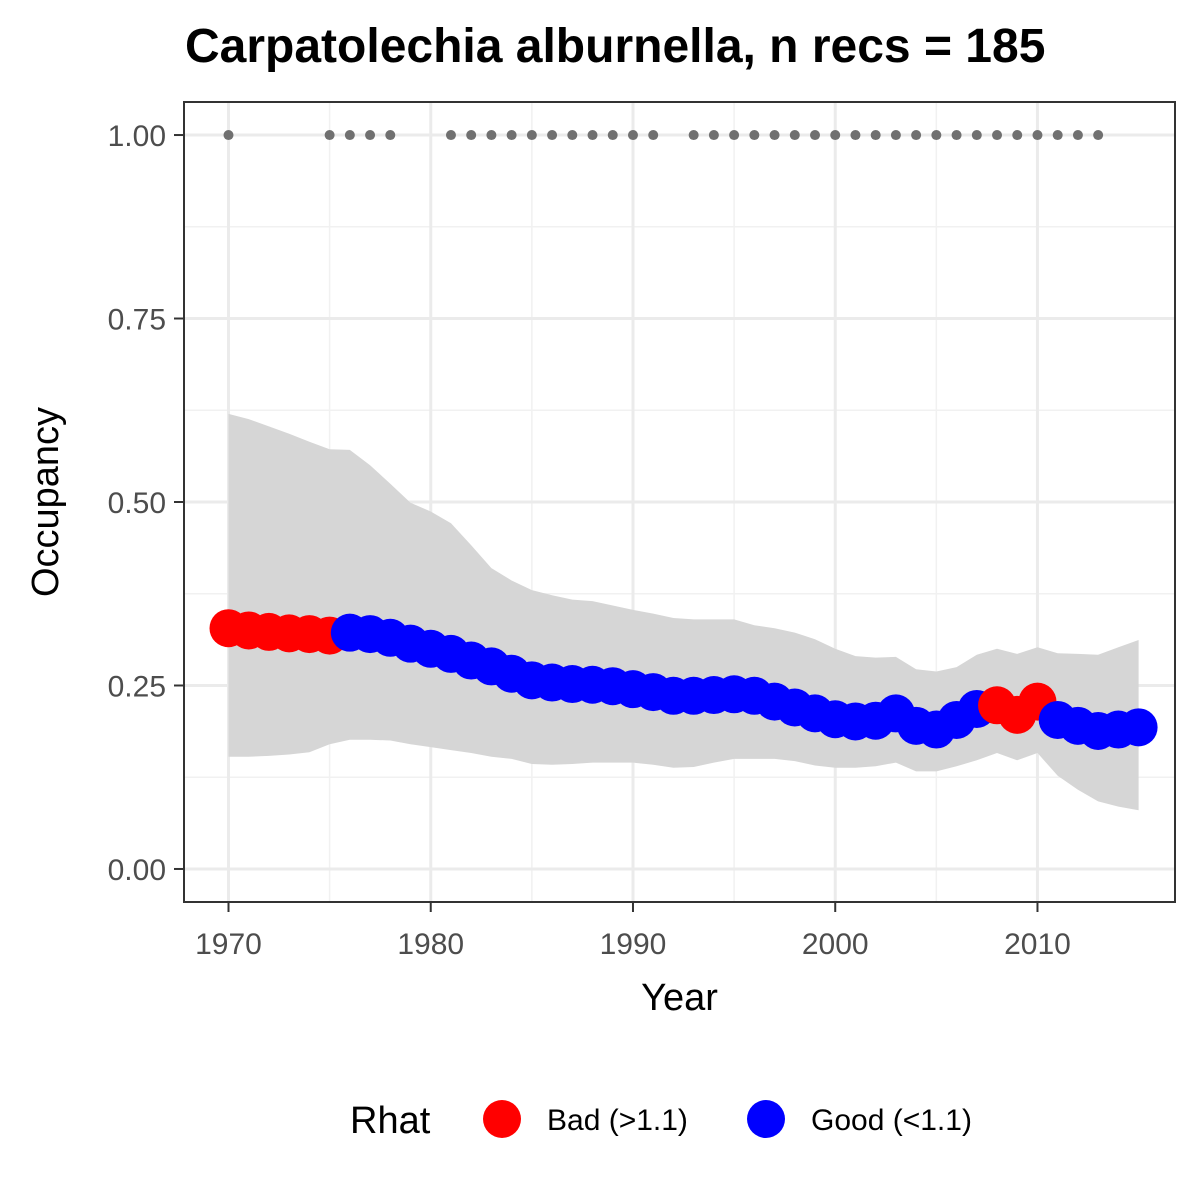  Describe the element at coordinates (617, 1120) in the screenshot. I see `legend-label-bad: Bad (>1.1)` at that location.